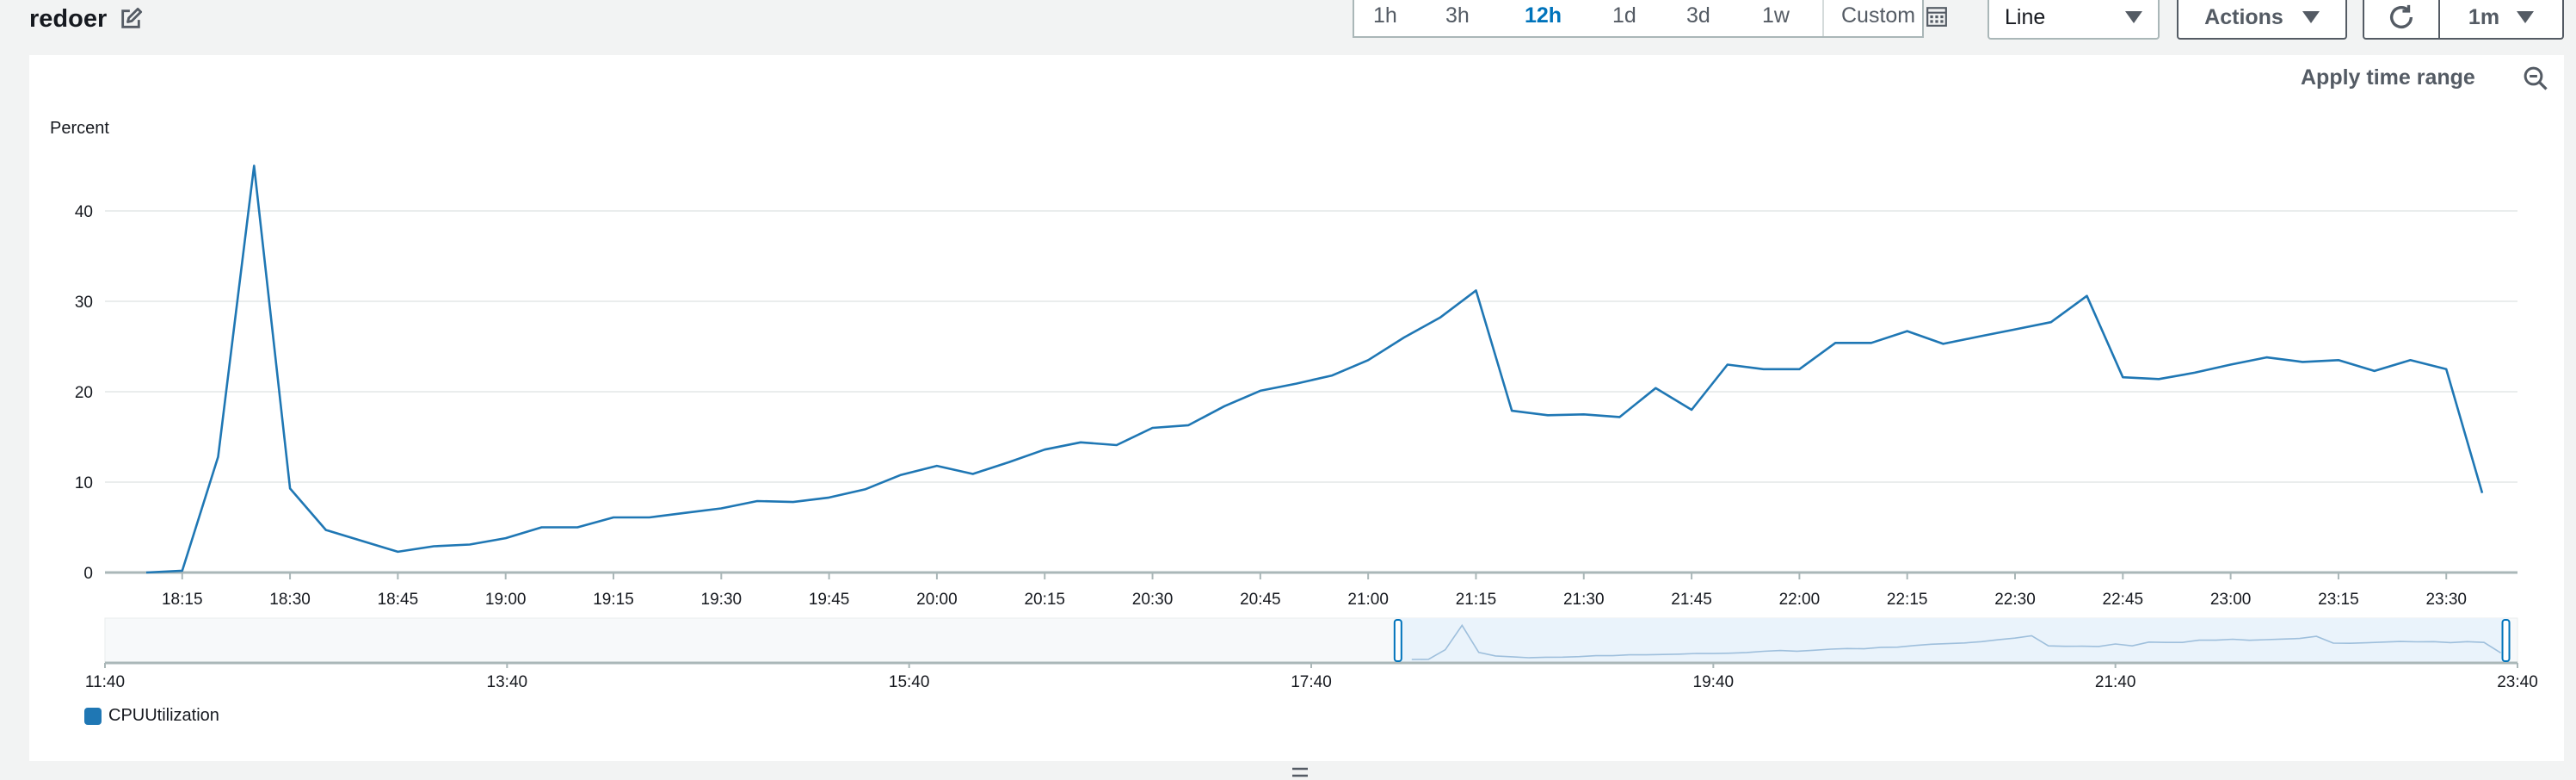 This screenshot has height=780, width=2576. What do you see at coordinates (722, 600) in the screenshot?
I see `x-tick-label: 19:30` at bounding box center [722, 600].